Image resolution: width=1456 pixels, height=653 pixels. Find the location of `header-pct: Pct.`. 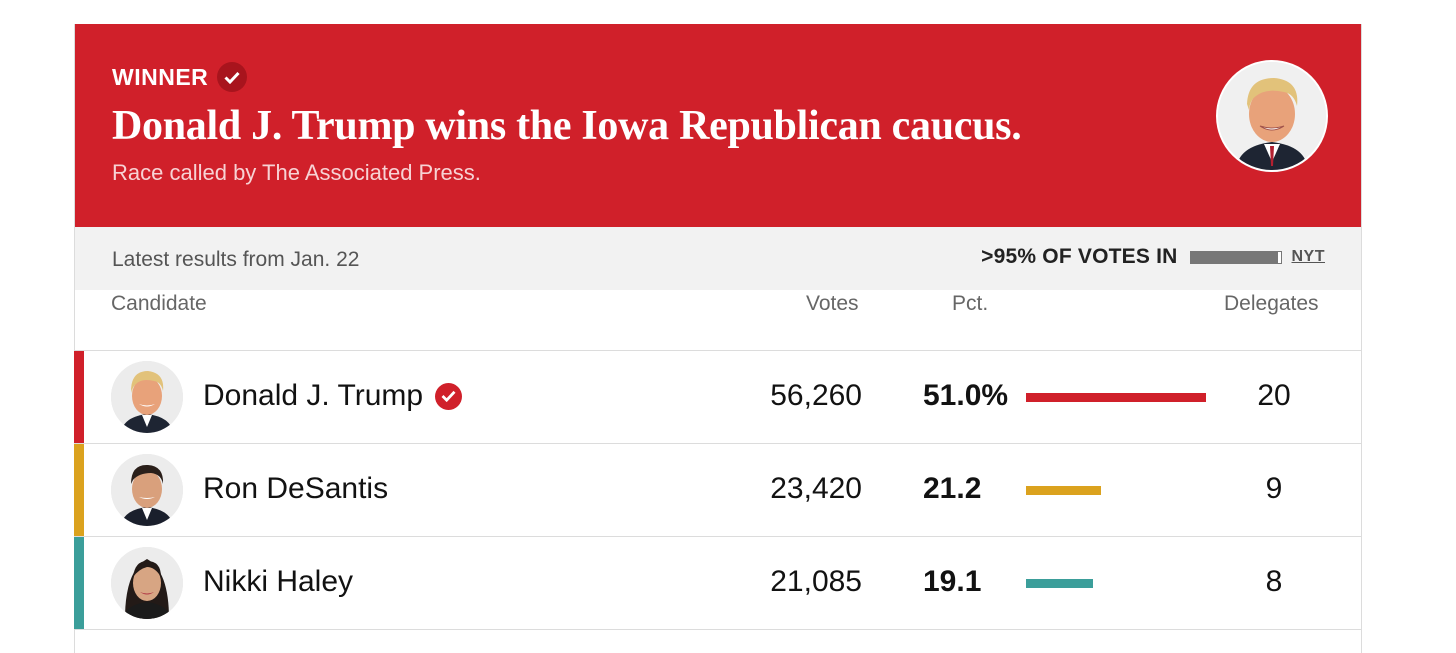

header-pct: Pct. is located at coordinates (970, 303).